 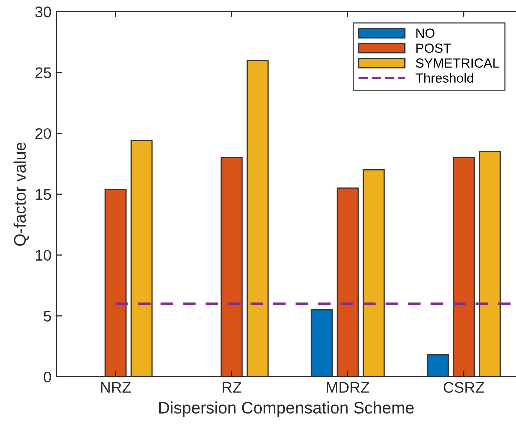 I want to click on y-tick-label: 10, so click(x=44, y=255).